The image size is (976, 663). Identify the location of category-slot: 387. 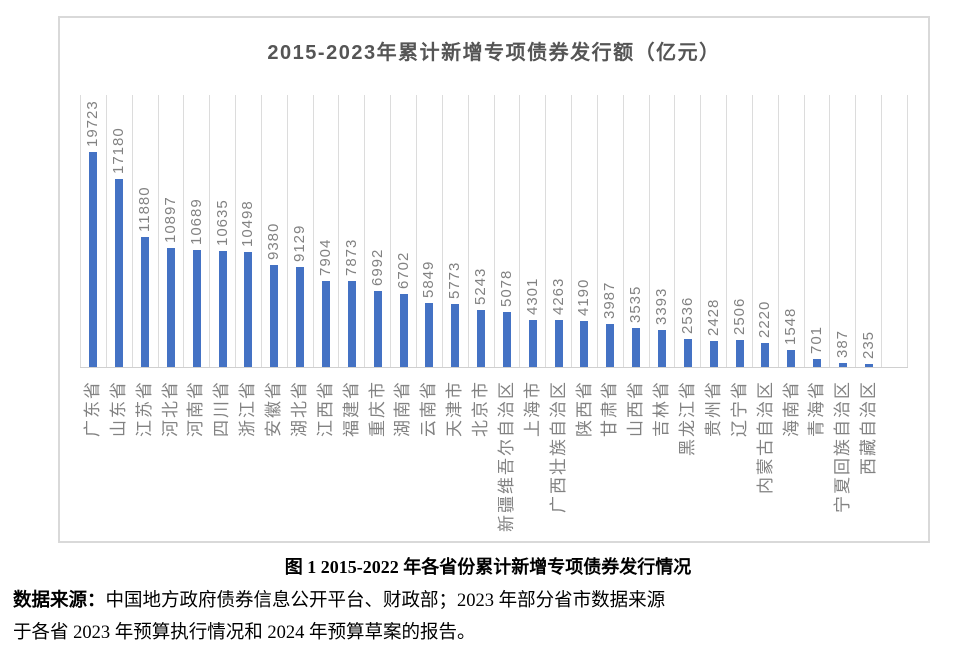
(842, 231).